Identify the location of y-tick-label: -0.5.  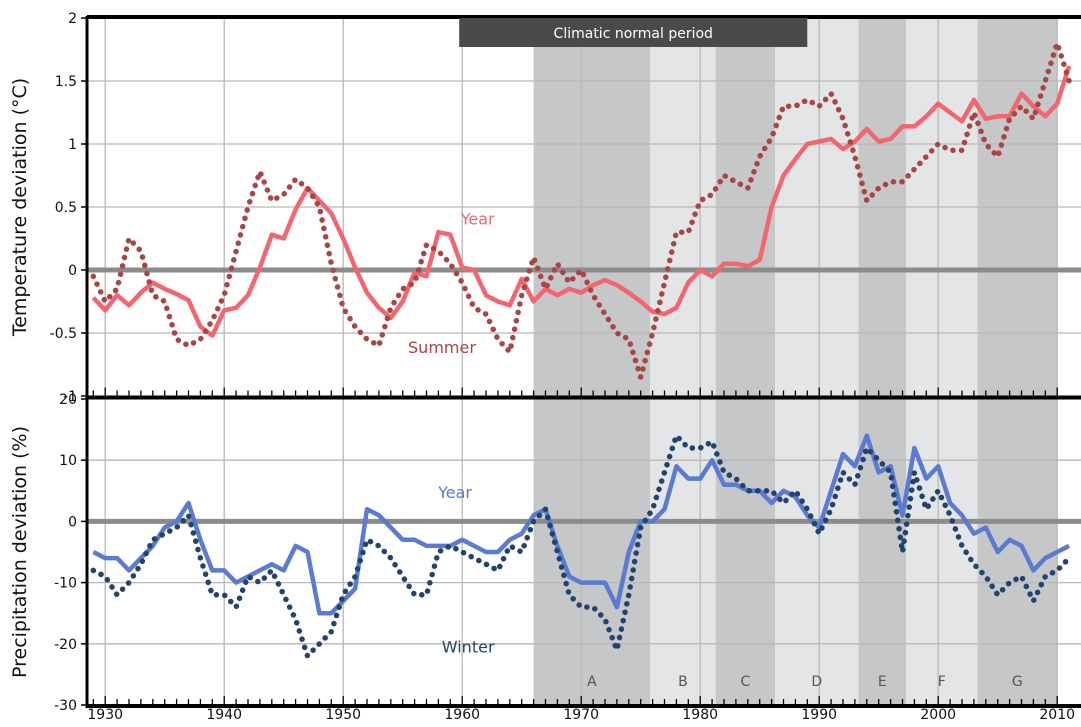
(63, 334).